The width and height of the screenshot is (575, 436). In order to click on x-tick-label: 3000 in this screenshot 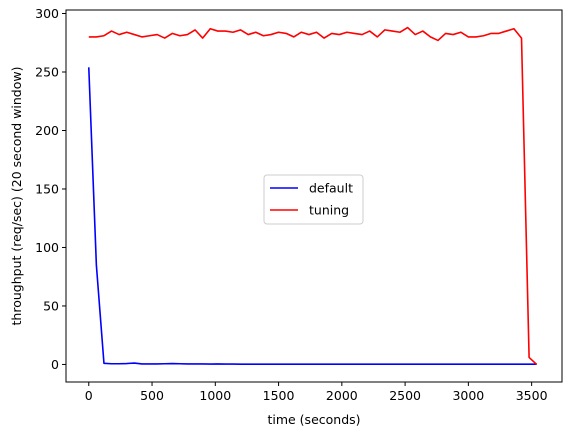, I will do `click(468, 395)`.